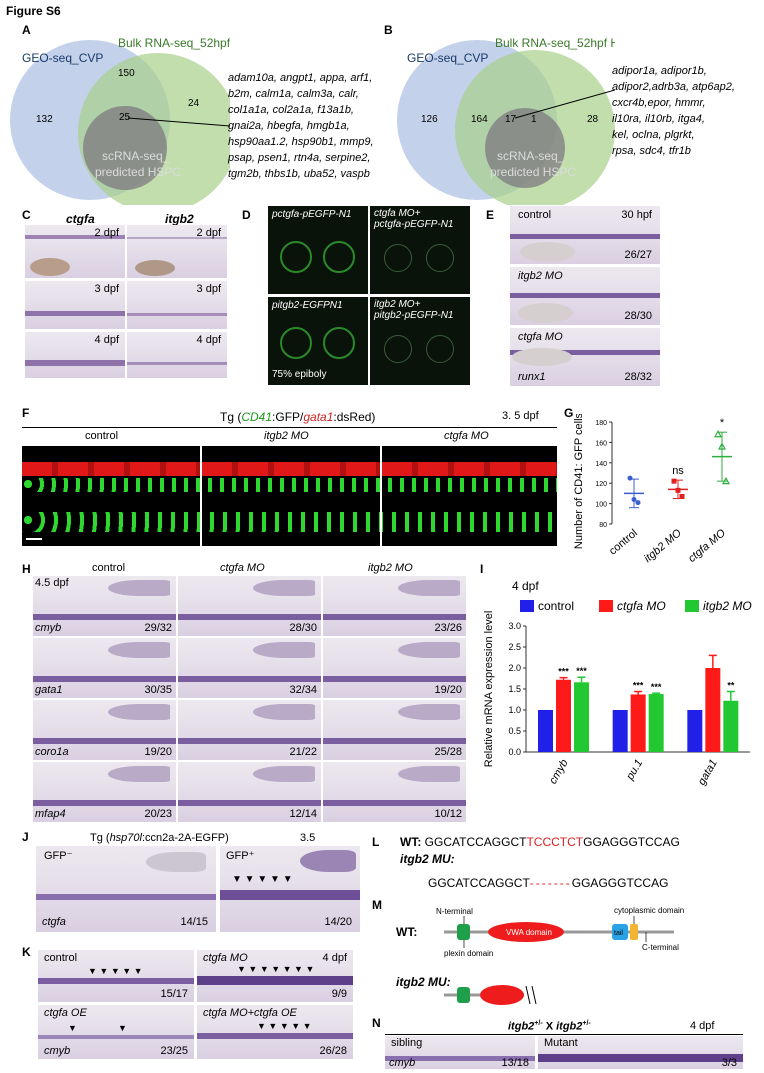 The height and width of the screenshot is (1073, 764). I want to click on panel-d-image-bl: pitgb2-EGFPN1 75% epiboly, so click(318, 341).